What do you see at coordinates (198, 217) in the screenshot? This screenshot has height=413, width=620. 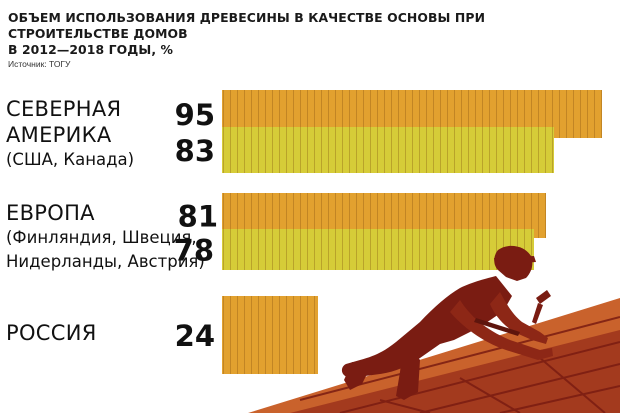 I see `value-label-3: 81` at bounding box center [198, 217].